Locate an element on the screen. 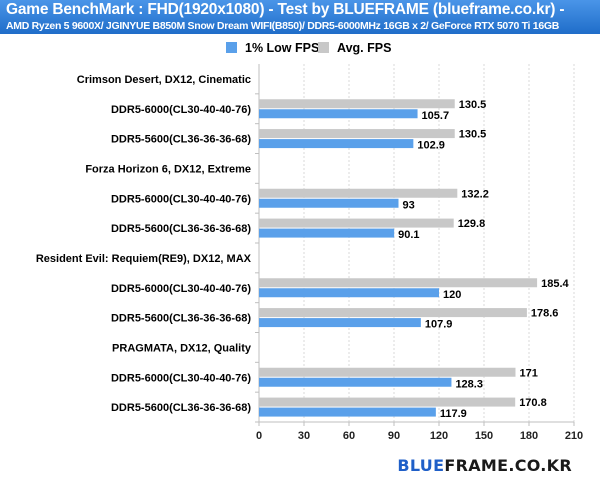  data-label-avg: 178.6 is located at coordinates (545, 314).